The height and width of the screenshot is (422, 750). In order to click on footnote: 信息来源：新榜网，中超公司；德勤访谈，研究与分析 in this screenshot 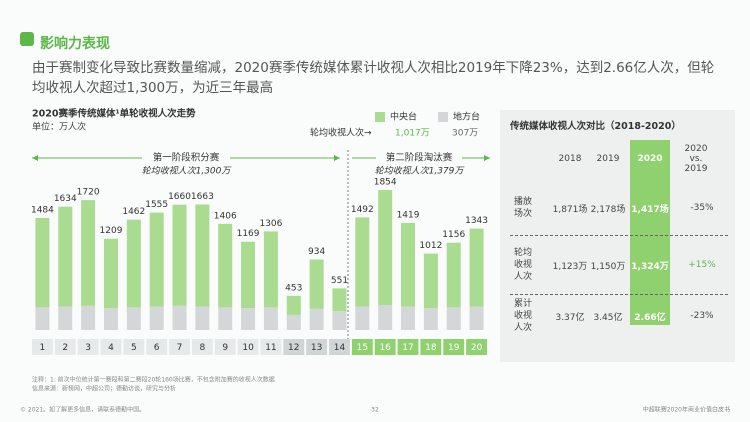, I will do `click(104, 389)`.